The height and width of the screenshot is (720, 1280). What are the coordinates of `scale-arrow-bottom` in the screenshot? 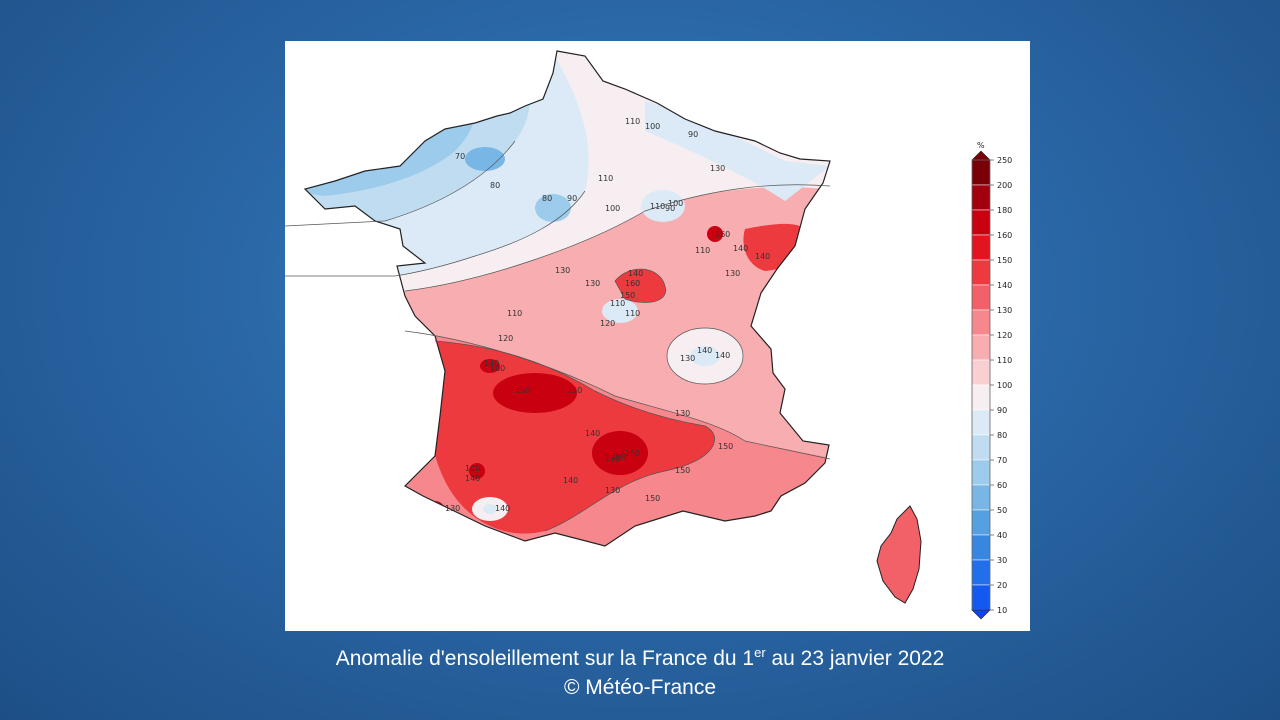 It's located at (981, 614).